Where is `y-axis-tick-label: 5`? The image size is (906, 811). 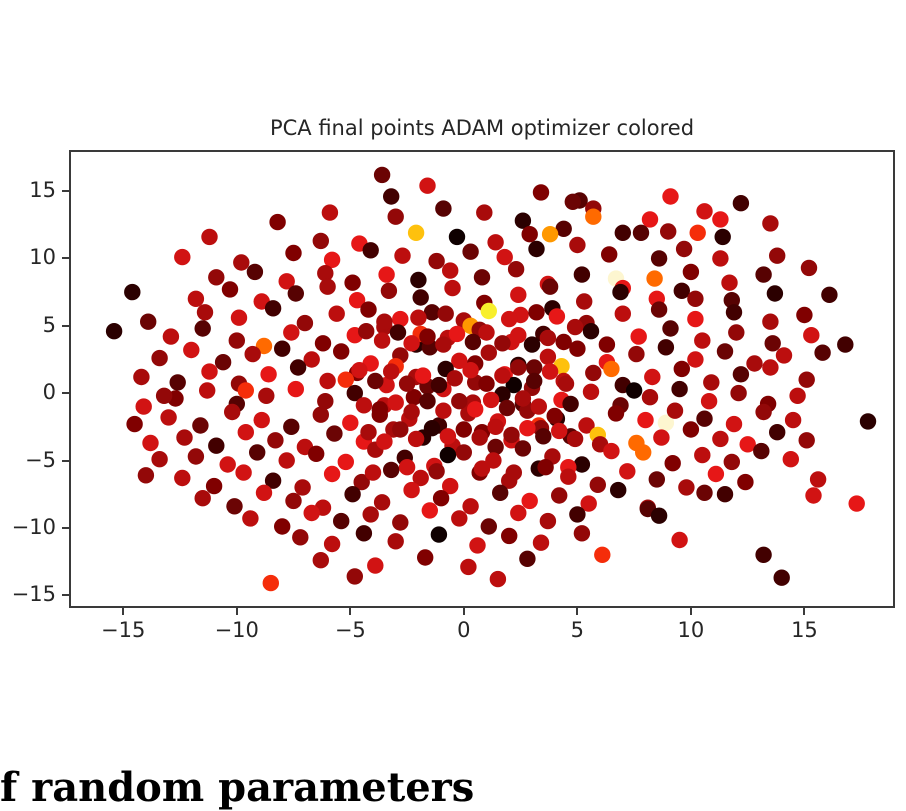
y-axis-tick-label: 5 is located at coordinates (49, 324).